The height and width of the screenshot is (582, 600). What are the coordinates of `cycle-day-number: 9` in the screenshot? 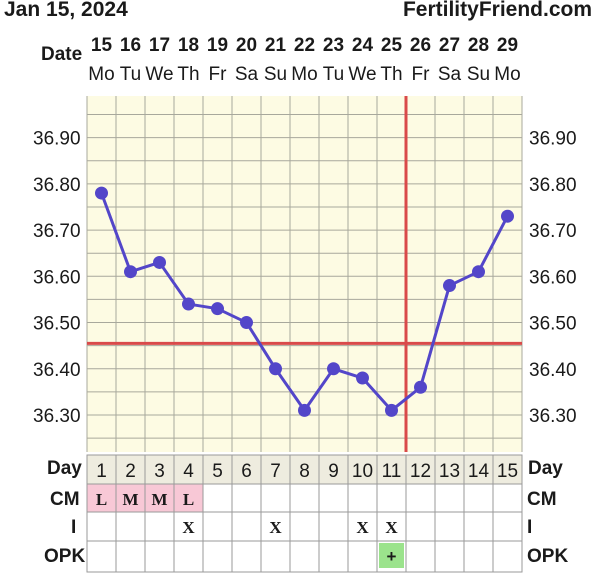 It's located at (333, 471).